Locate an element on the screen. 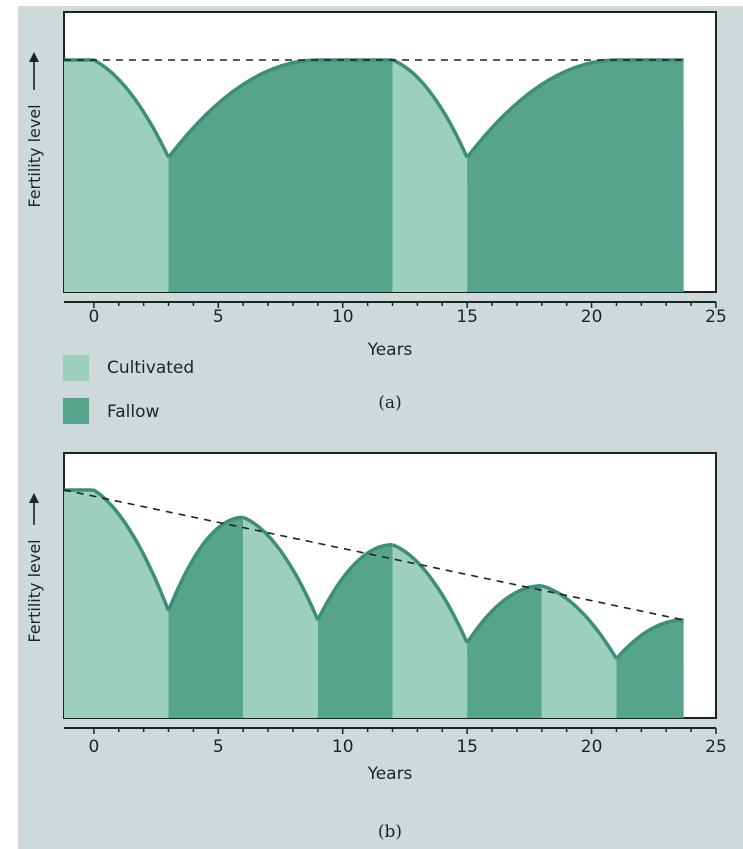  panel-label: (b) is located at coordinates (390, 832).